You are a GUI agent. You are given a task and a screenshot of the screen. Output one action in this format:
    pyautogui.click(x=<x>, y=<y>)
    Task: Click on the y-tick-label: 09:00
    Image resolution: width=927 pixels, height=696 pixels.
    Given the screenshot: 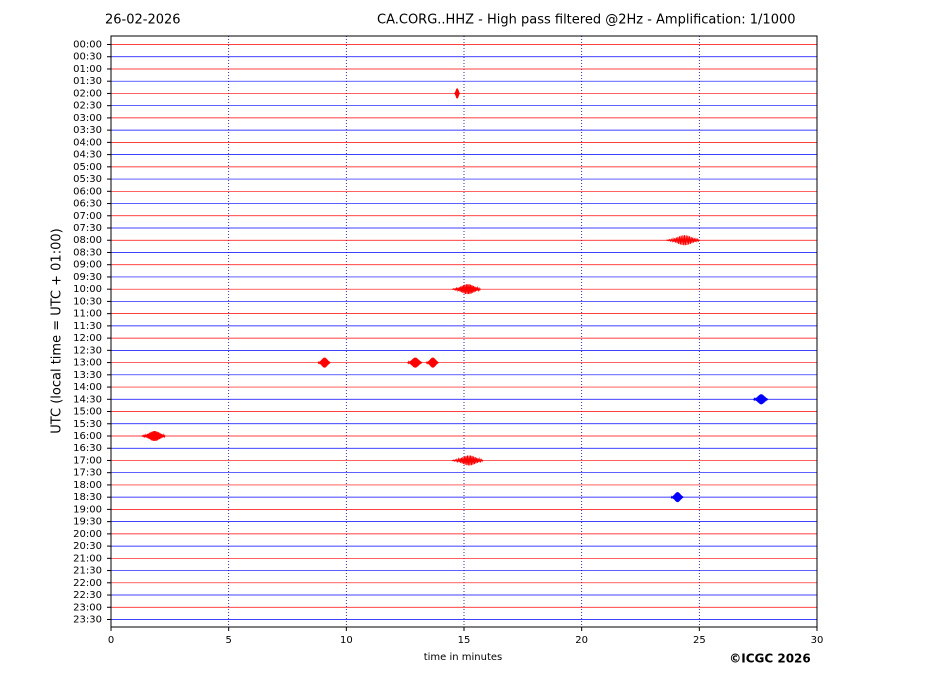 What is the action you would take?
    pyautogui.click(x=87, y=265)
    